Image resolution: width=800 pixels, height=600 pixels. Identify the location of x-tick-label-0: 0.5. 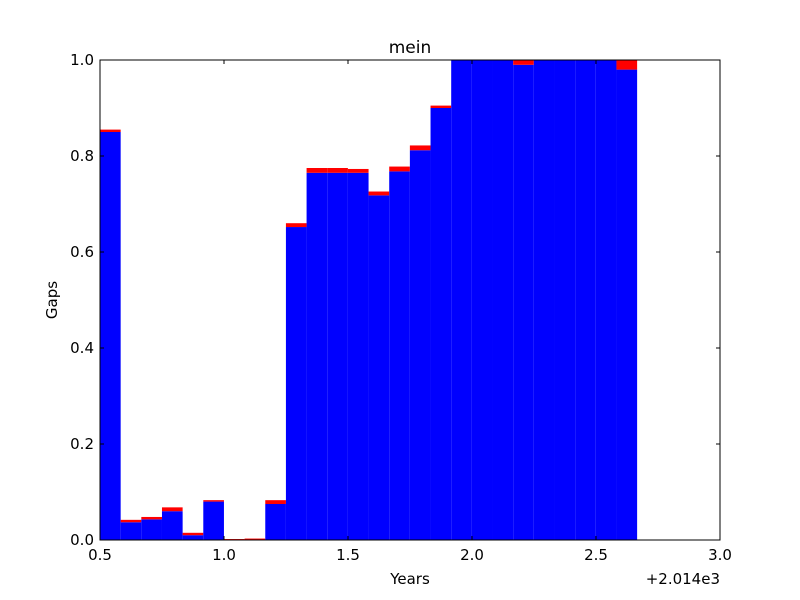
(100, 555).